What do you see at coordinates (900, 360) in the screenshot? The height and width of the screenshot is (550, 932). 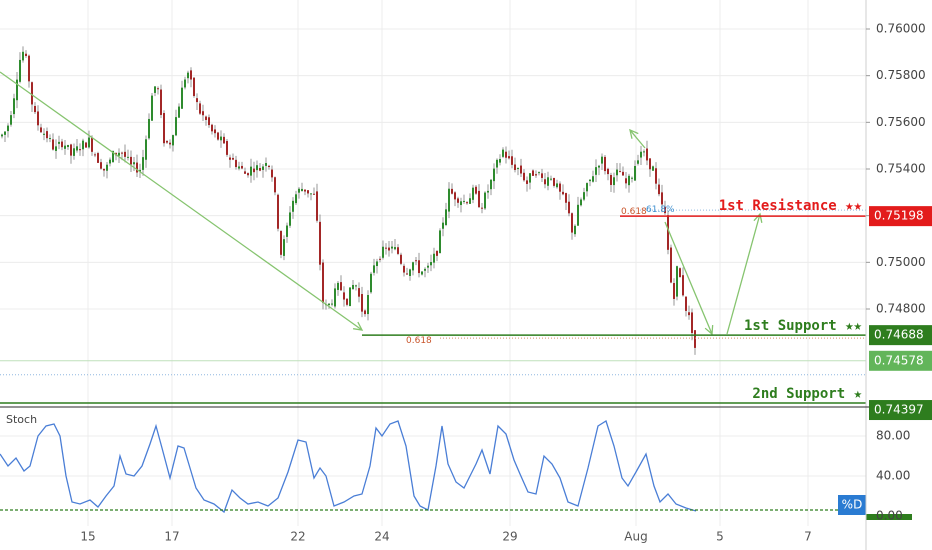 I see `current-price-badge-bg` at bounding box center [900, 360].